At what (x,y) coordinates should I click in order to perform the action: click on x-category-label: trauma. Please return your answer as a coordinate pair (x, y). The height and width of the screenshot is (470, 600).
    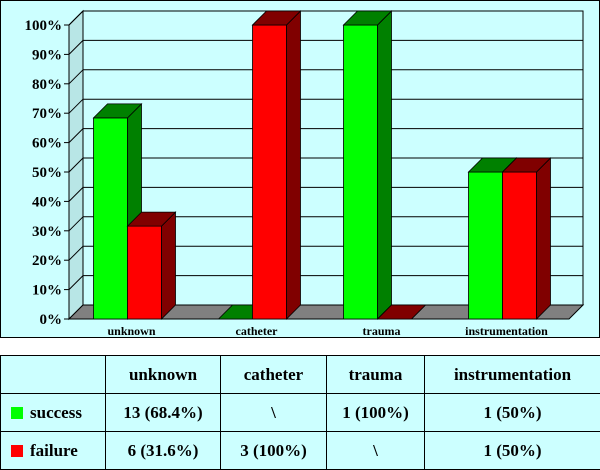
    Looking at the image, I should click on (382, 331).